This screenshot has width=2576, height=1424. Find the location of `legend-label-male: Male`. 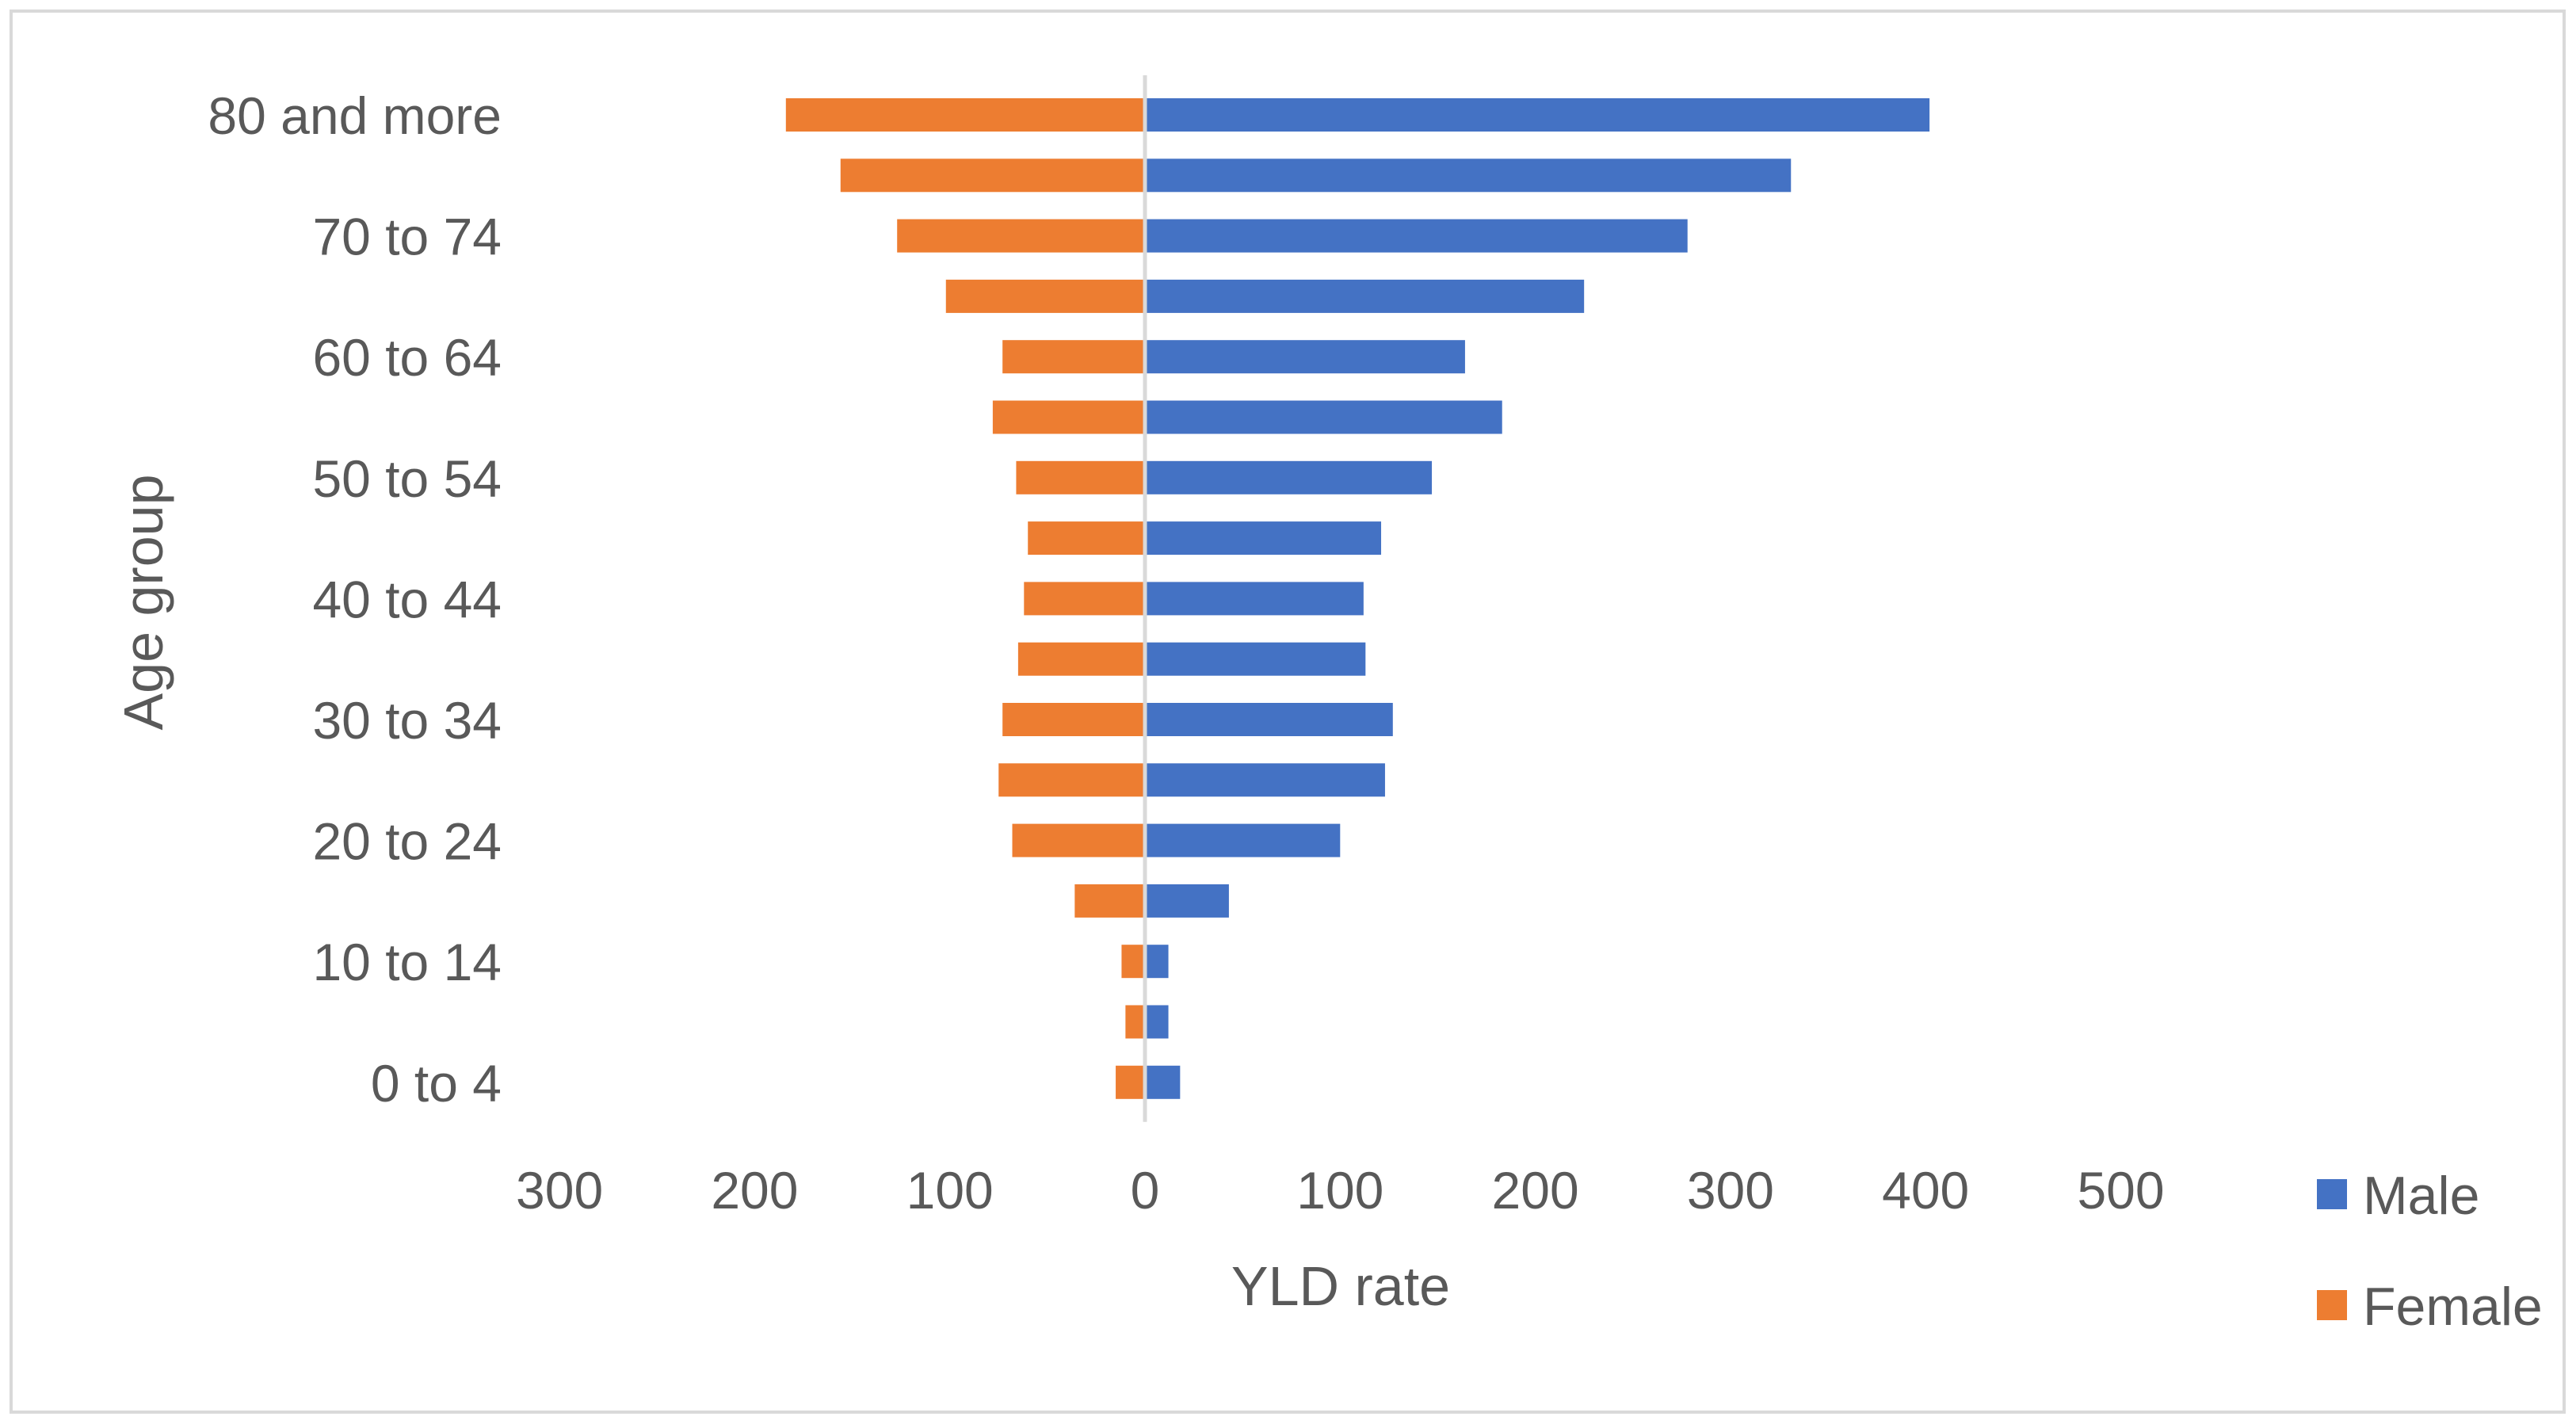

legend-label-male: Male is located at coordinates (2421, 1196).